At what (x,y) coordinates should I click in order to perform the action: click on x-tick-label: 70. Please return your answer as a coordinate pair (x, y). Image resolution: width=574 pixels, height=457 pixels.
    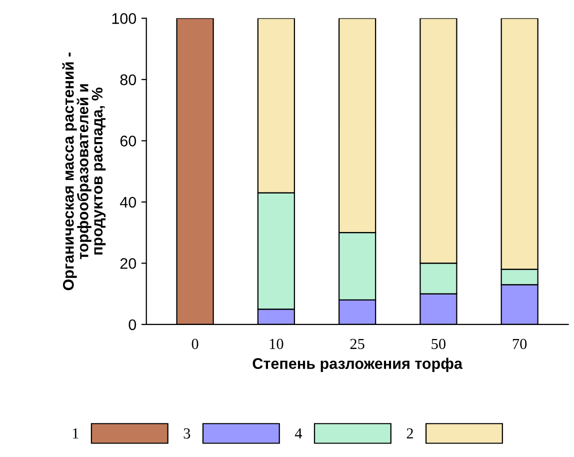
    Looking at the image, I should click on (519, 344).